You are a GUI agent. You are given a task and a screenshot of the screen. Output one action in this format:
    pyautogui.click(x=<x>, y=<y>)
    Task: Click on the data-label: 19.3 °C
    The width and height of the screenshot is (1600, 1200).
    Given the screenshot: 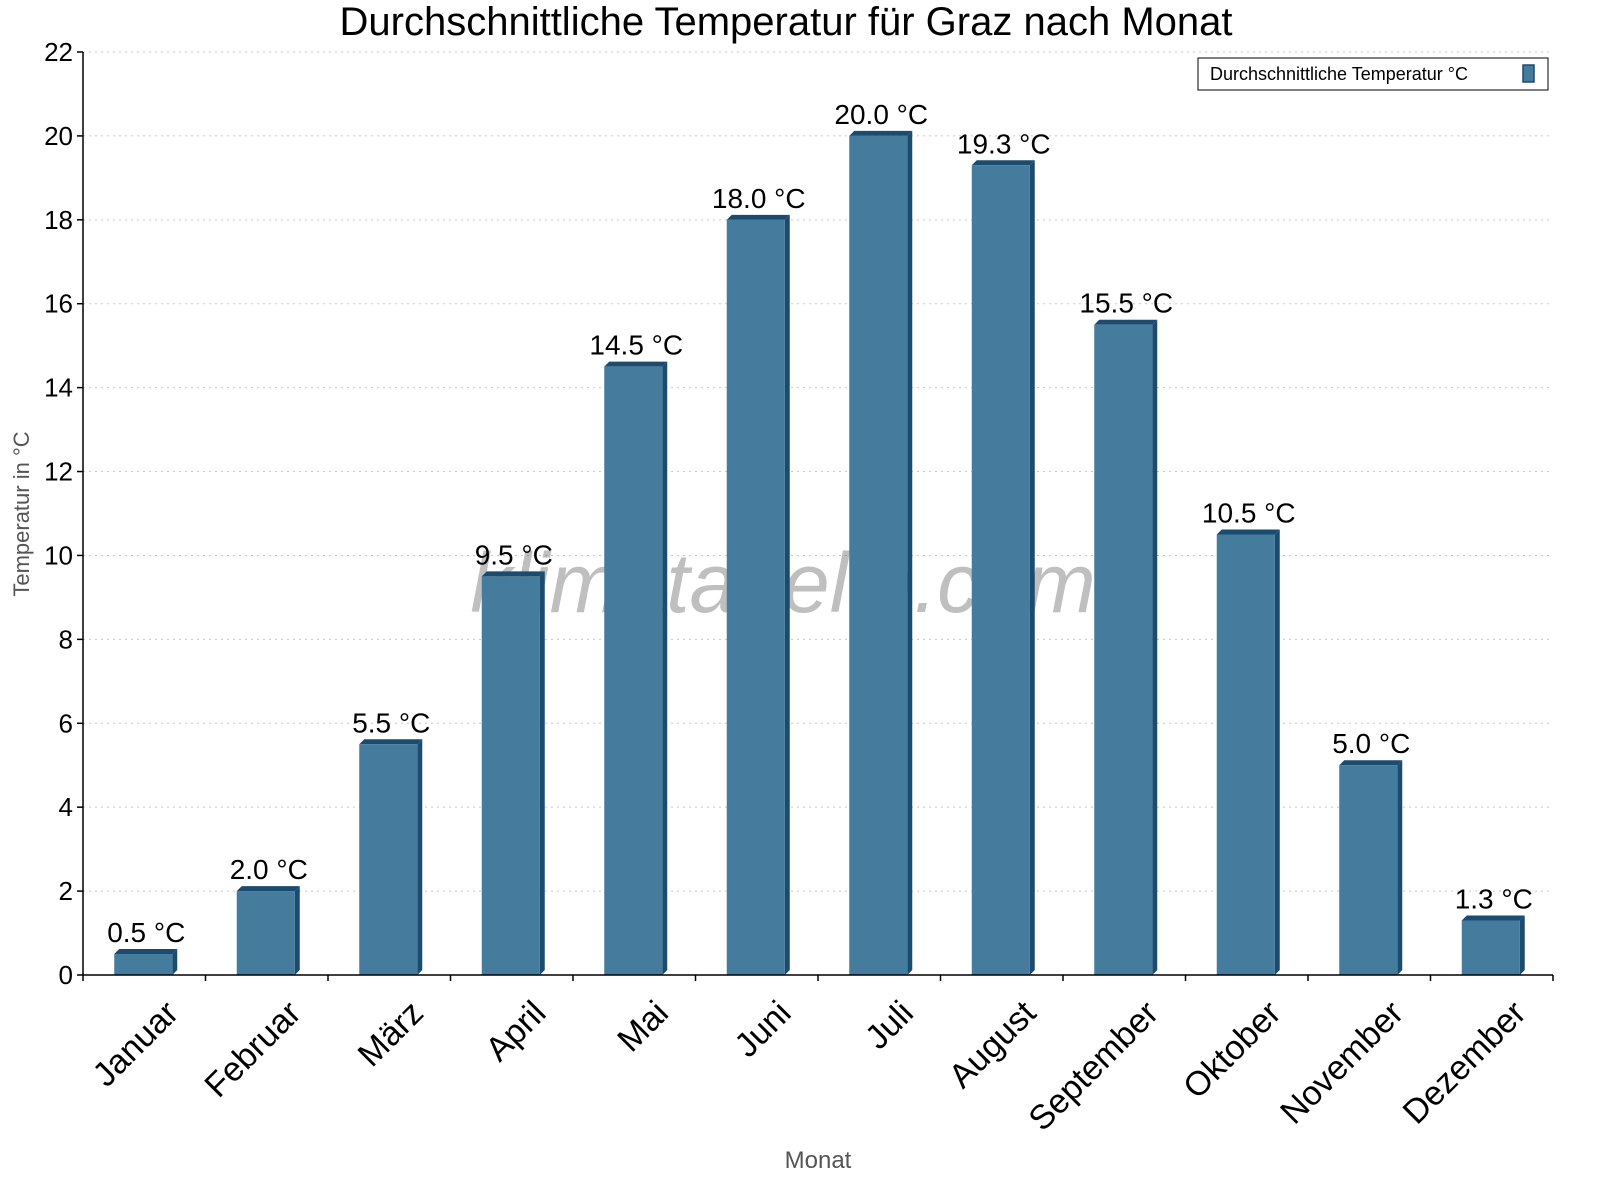 What is the action you would take?
    pyautogui.click(x=1004, y=143)
    